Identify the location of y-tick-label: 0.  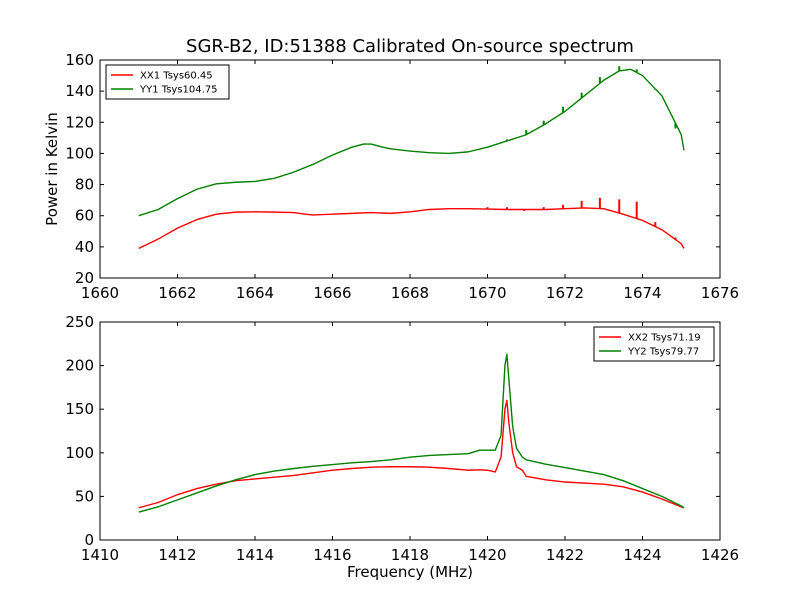
(89, 540).